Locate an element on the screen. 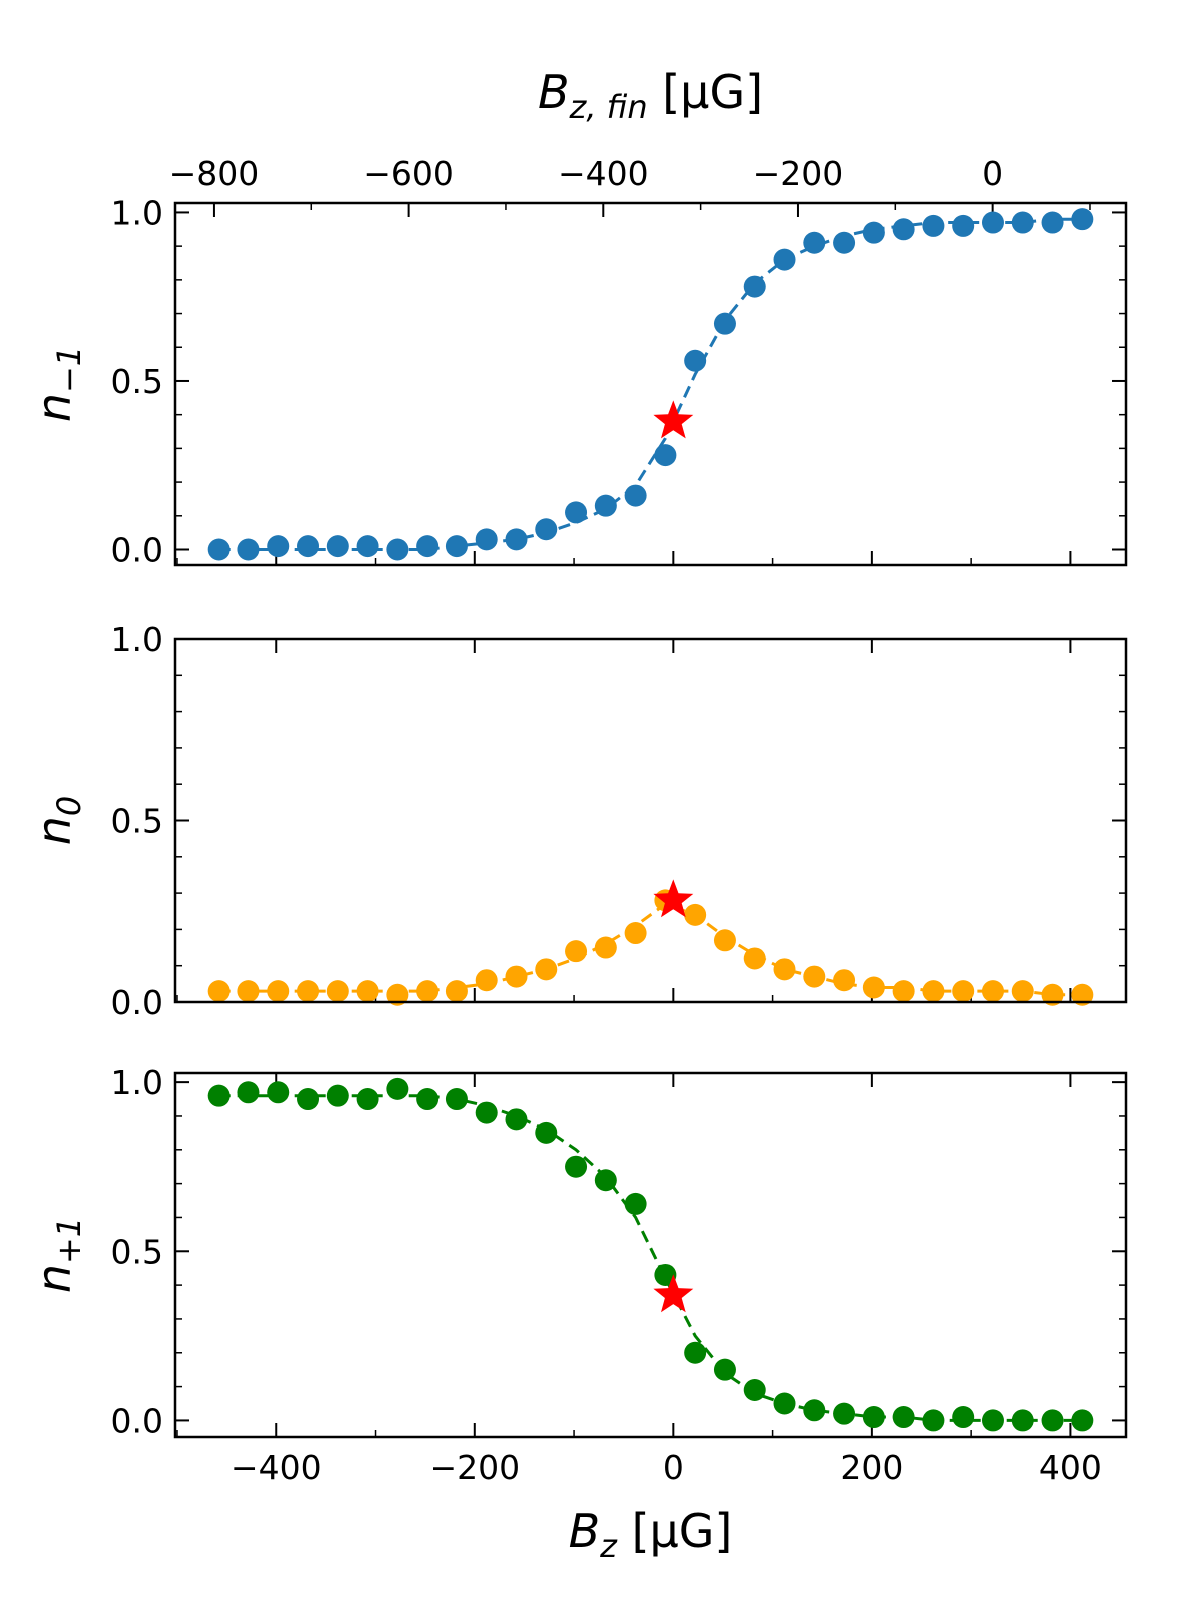 This screenshot has height=1624, width=1196. top-tick-label: −800 is located at coordinates (214, 173).